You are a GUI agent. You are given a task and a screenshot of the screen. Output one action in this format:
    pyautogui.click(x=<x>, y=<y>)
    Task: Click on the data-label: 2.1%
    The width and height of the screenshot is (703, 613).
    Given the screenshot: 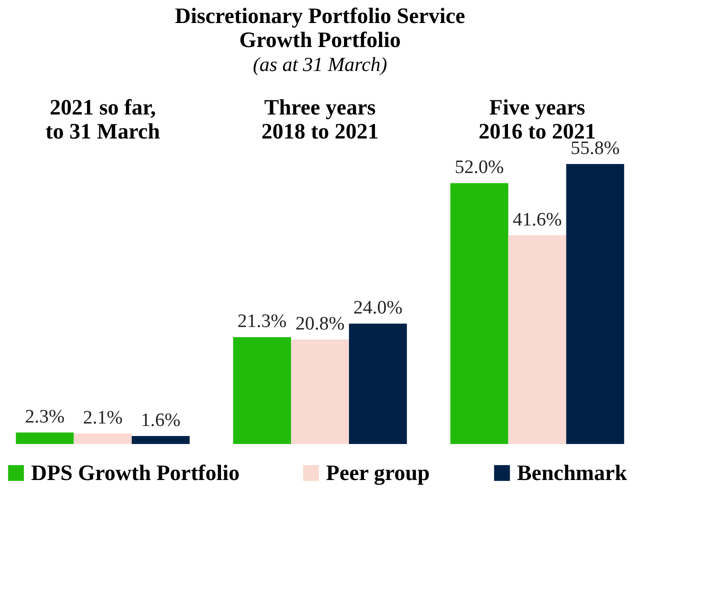 What is the action you would take?
    pyautogui.click(x=102, y=417)
    